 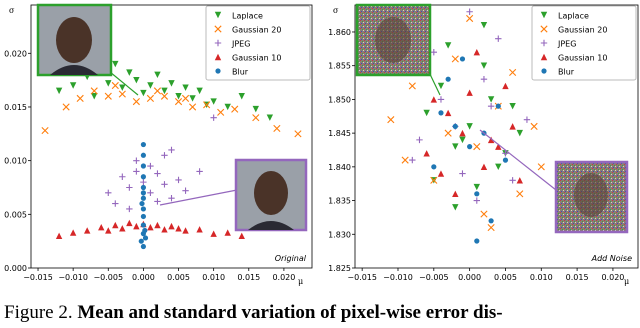 What do you see at coordinates (15, 161) in the screenshot?
I see `y-tick-label: 0.010` at bounding box center [15, 161].